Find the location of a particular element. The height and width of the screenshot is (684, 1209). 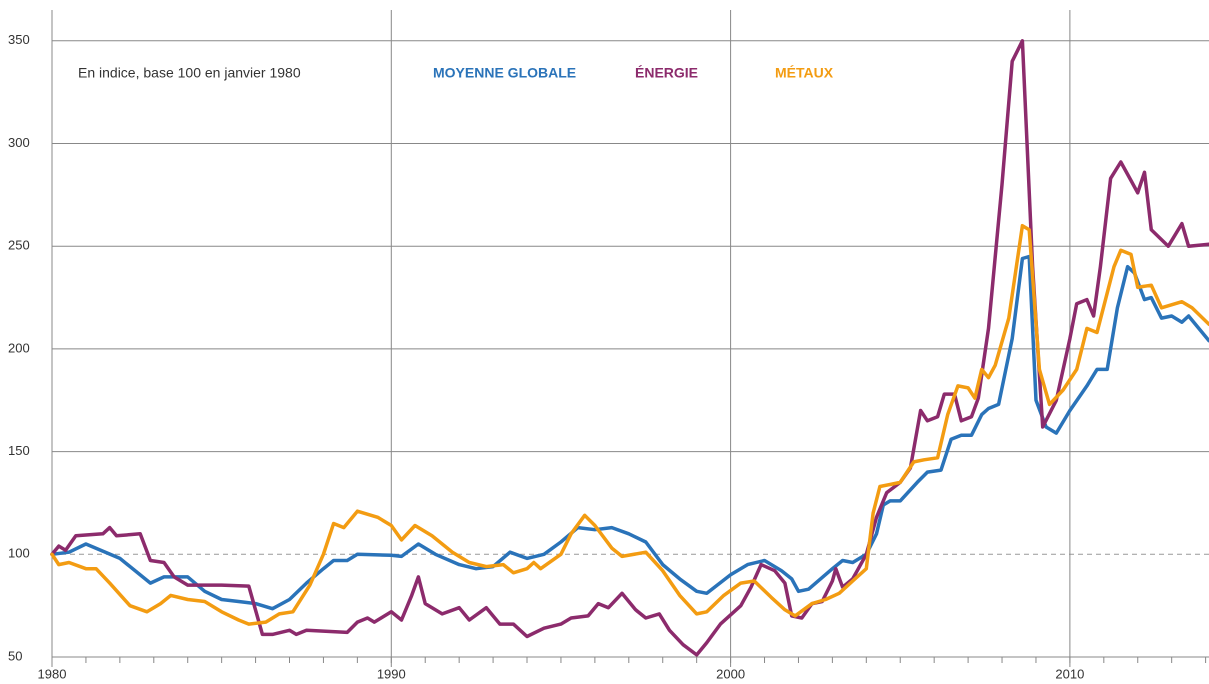

y-tick-label: 150 is located at coordinates (19, 450).